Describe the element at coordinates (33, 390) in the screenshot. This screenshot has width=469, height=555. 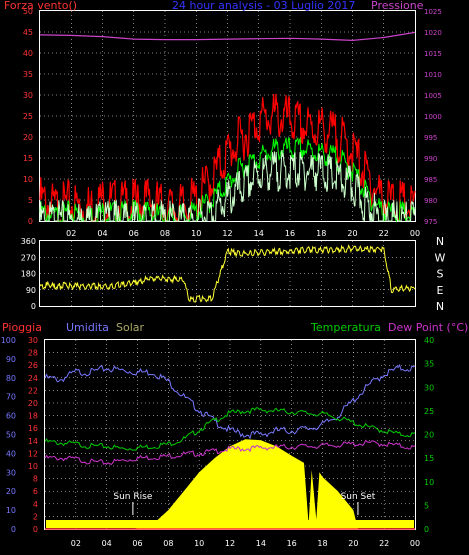
I see `rain-tick-label: 22` at that location.